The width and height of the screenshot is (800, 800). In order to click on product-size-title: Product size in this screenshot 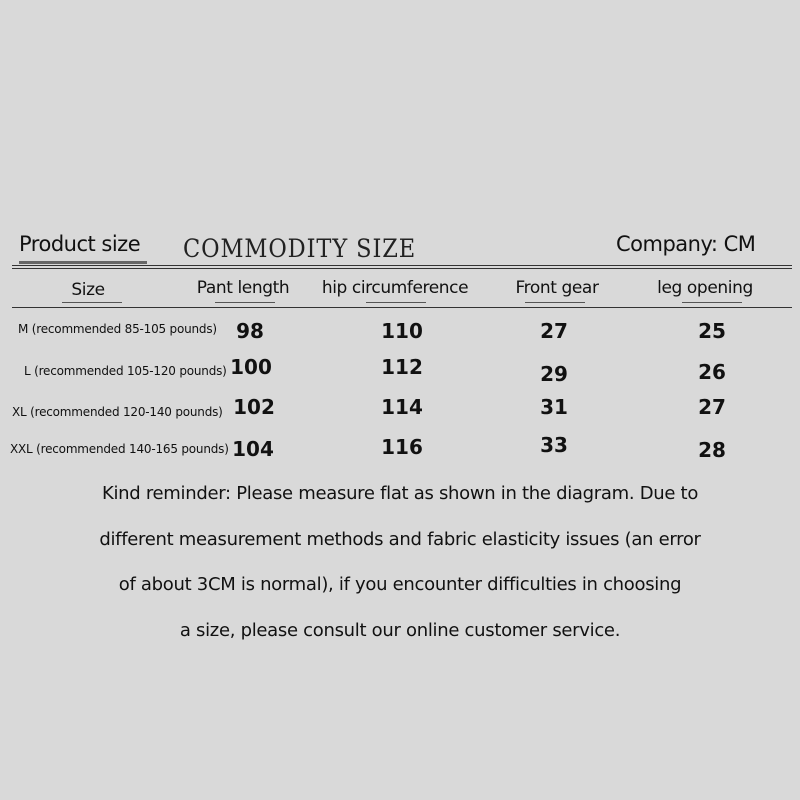, I will do `click(80, 244)`.